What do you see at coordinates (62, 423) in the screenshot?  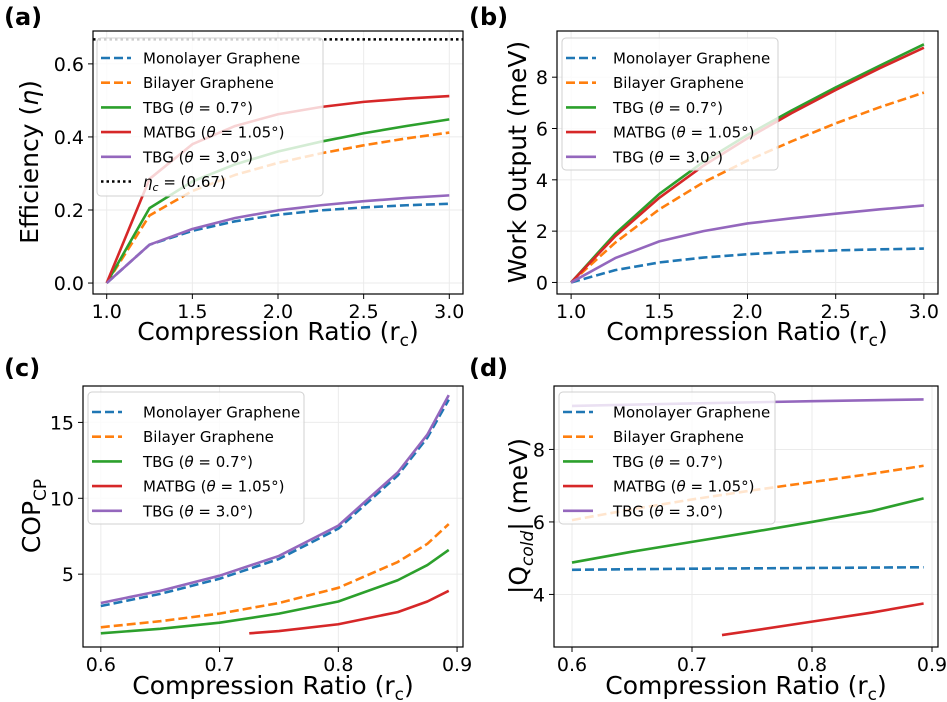 I see `y-tick-label: 15` at bounding box center [62, 423].